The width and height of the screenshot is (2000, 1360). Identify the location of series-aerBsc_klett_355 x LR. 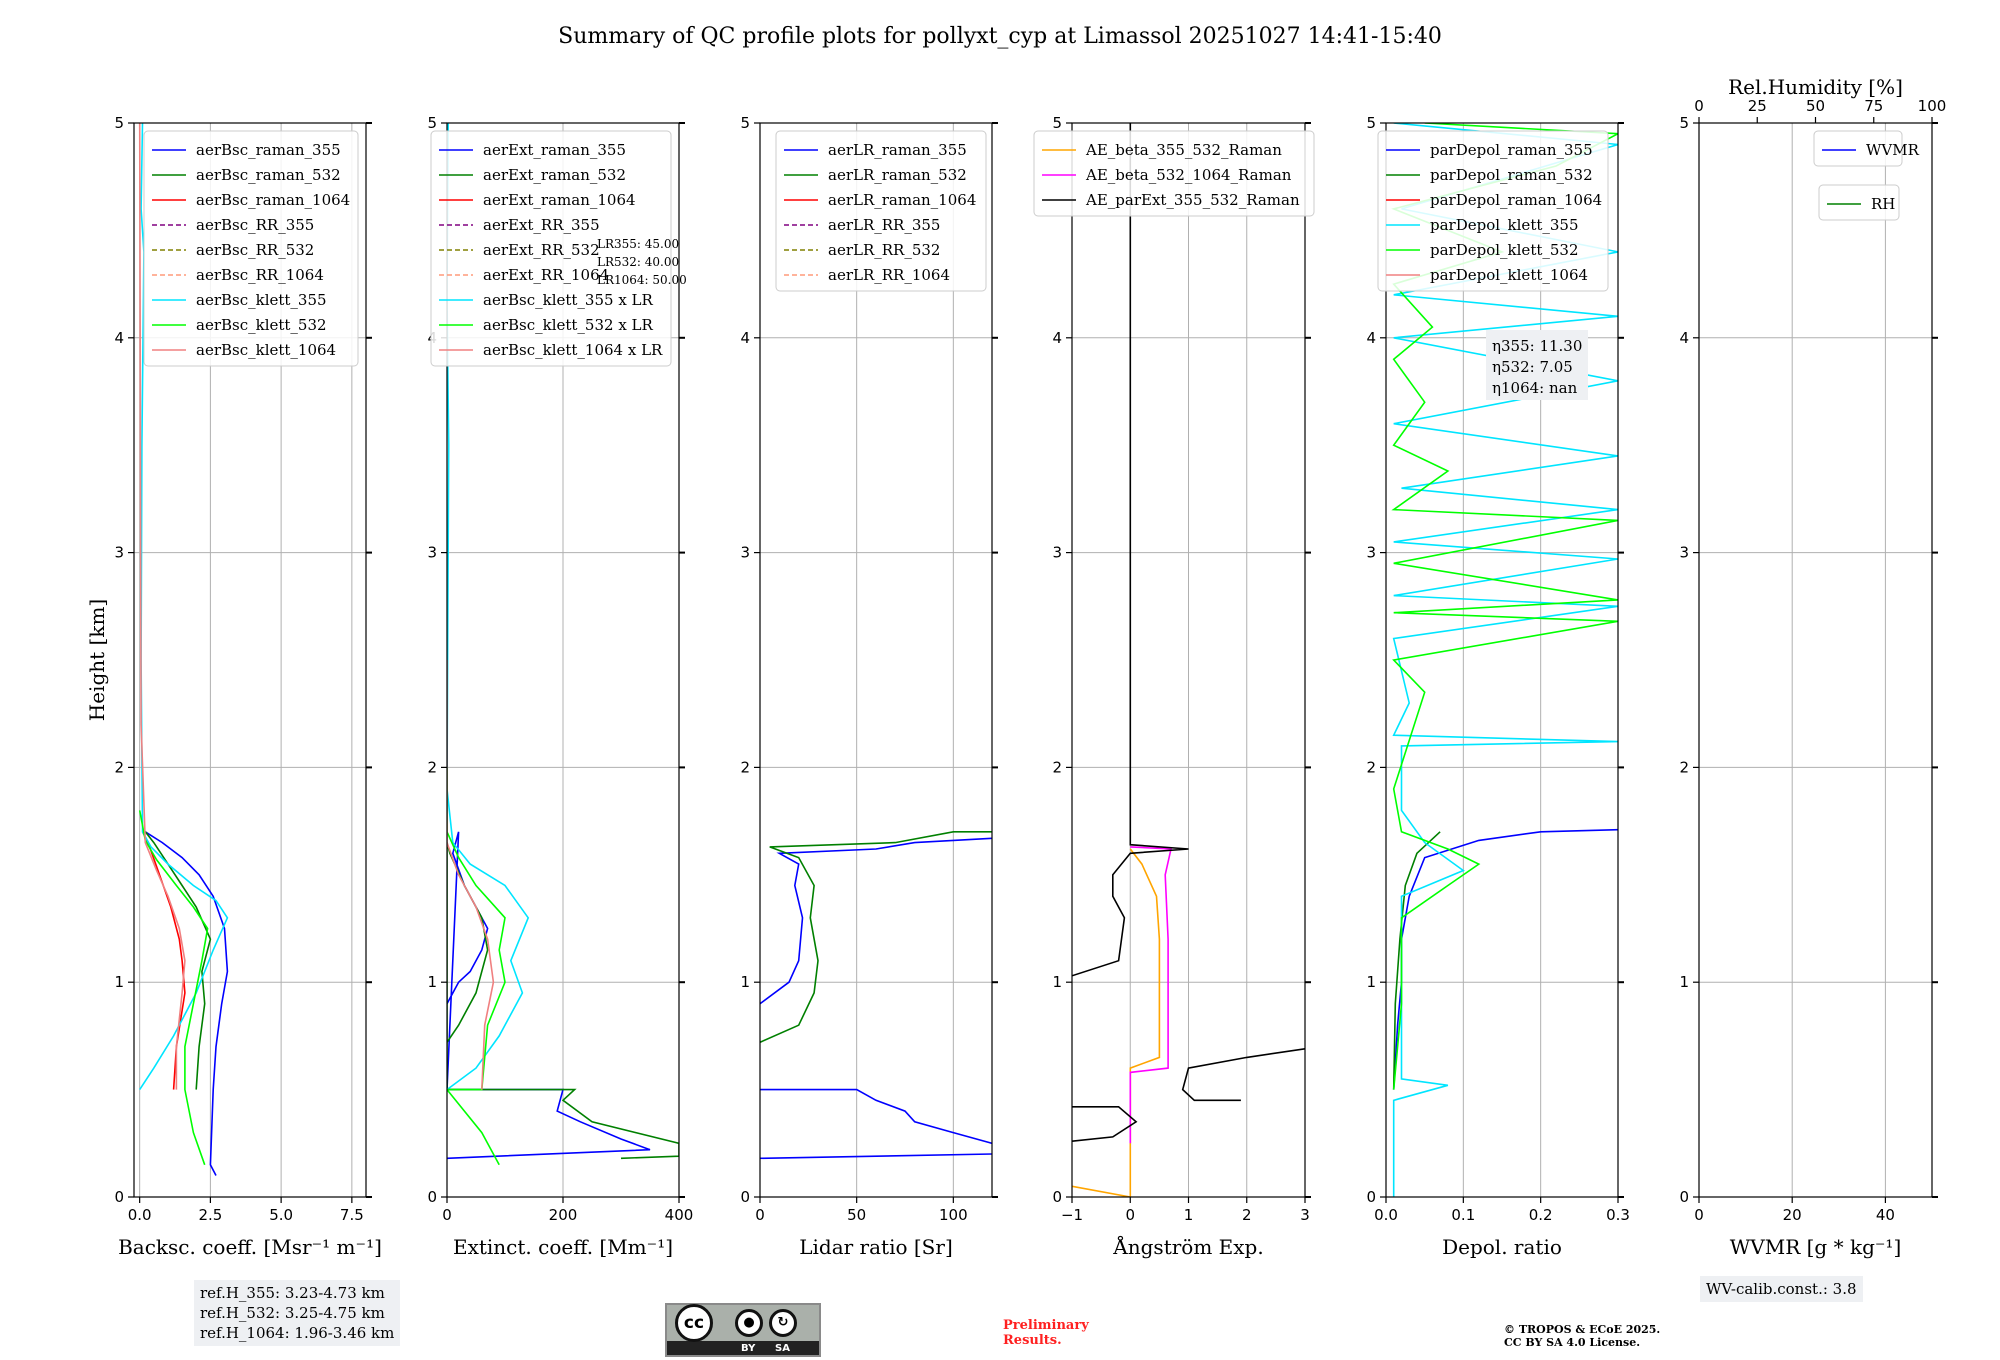
(488, 607).